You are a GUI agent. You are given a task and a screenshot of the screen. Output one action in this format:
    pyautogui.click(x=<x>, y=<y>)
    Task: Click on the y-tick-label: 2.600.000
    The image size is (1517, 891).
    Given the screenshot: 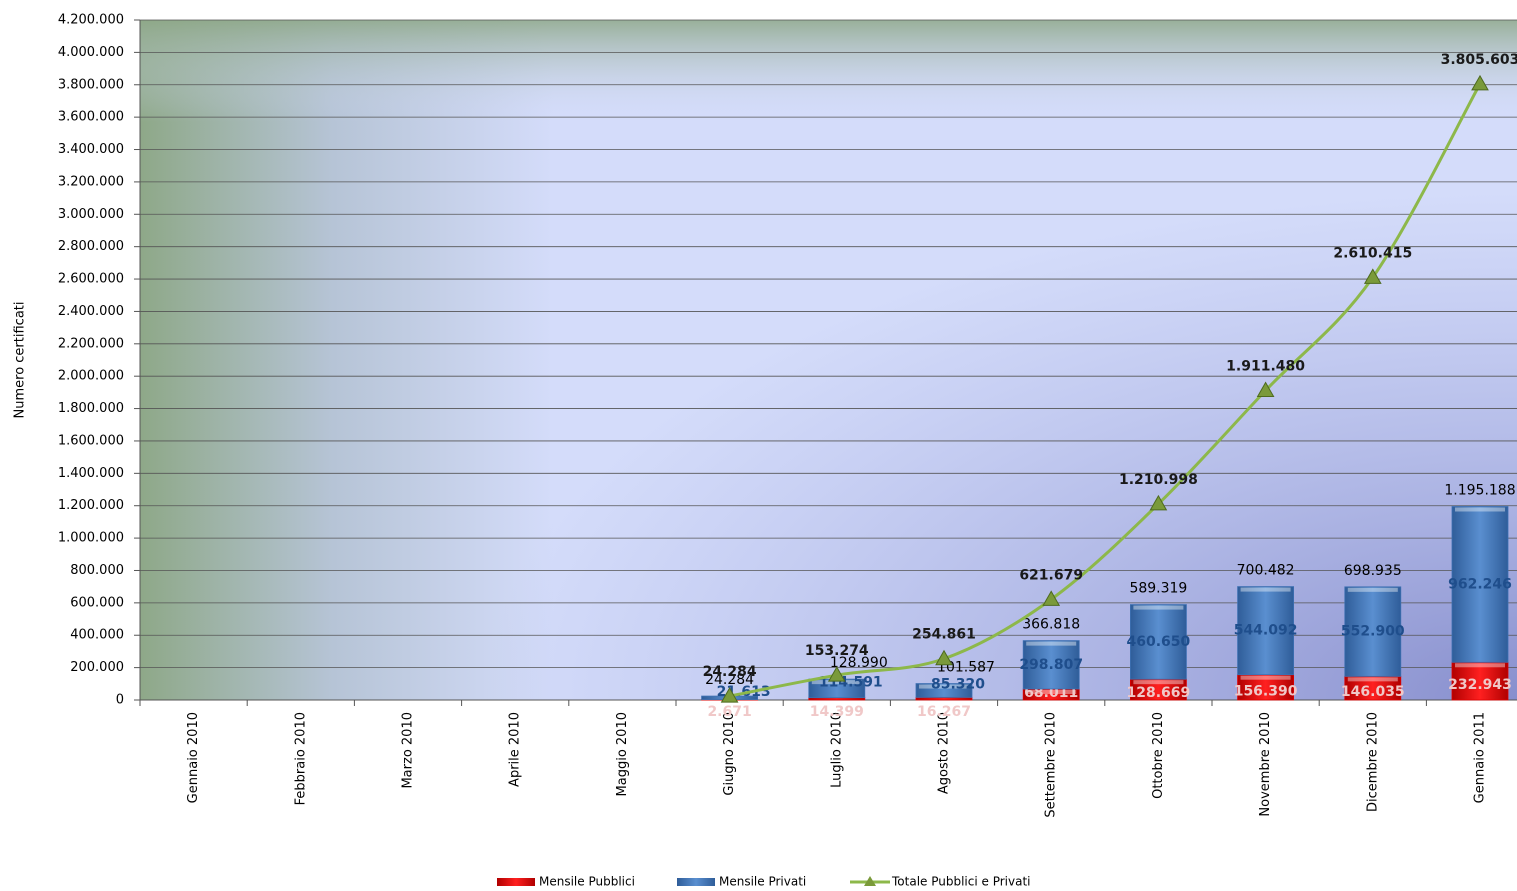 What is the action you would take?
    pyautogui.click(x=91, y=279)
    